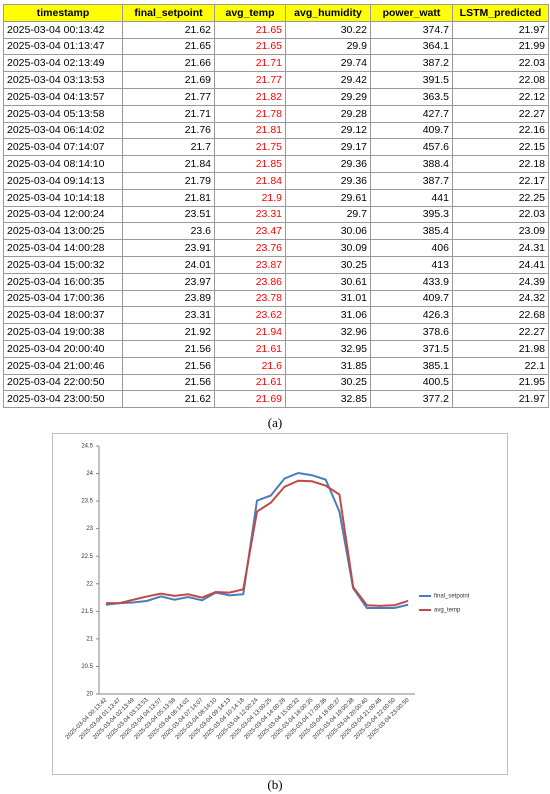 Image resolution: width=550 pixels, height=794 pixels. I want to click on table-cell: 31.01, so click(328, 298).